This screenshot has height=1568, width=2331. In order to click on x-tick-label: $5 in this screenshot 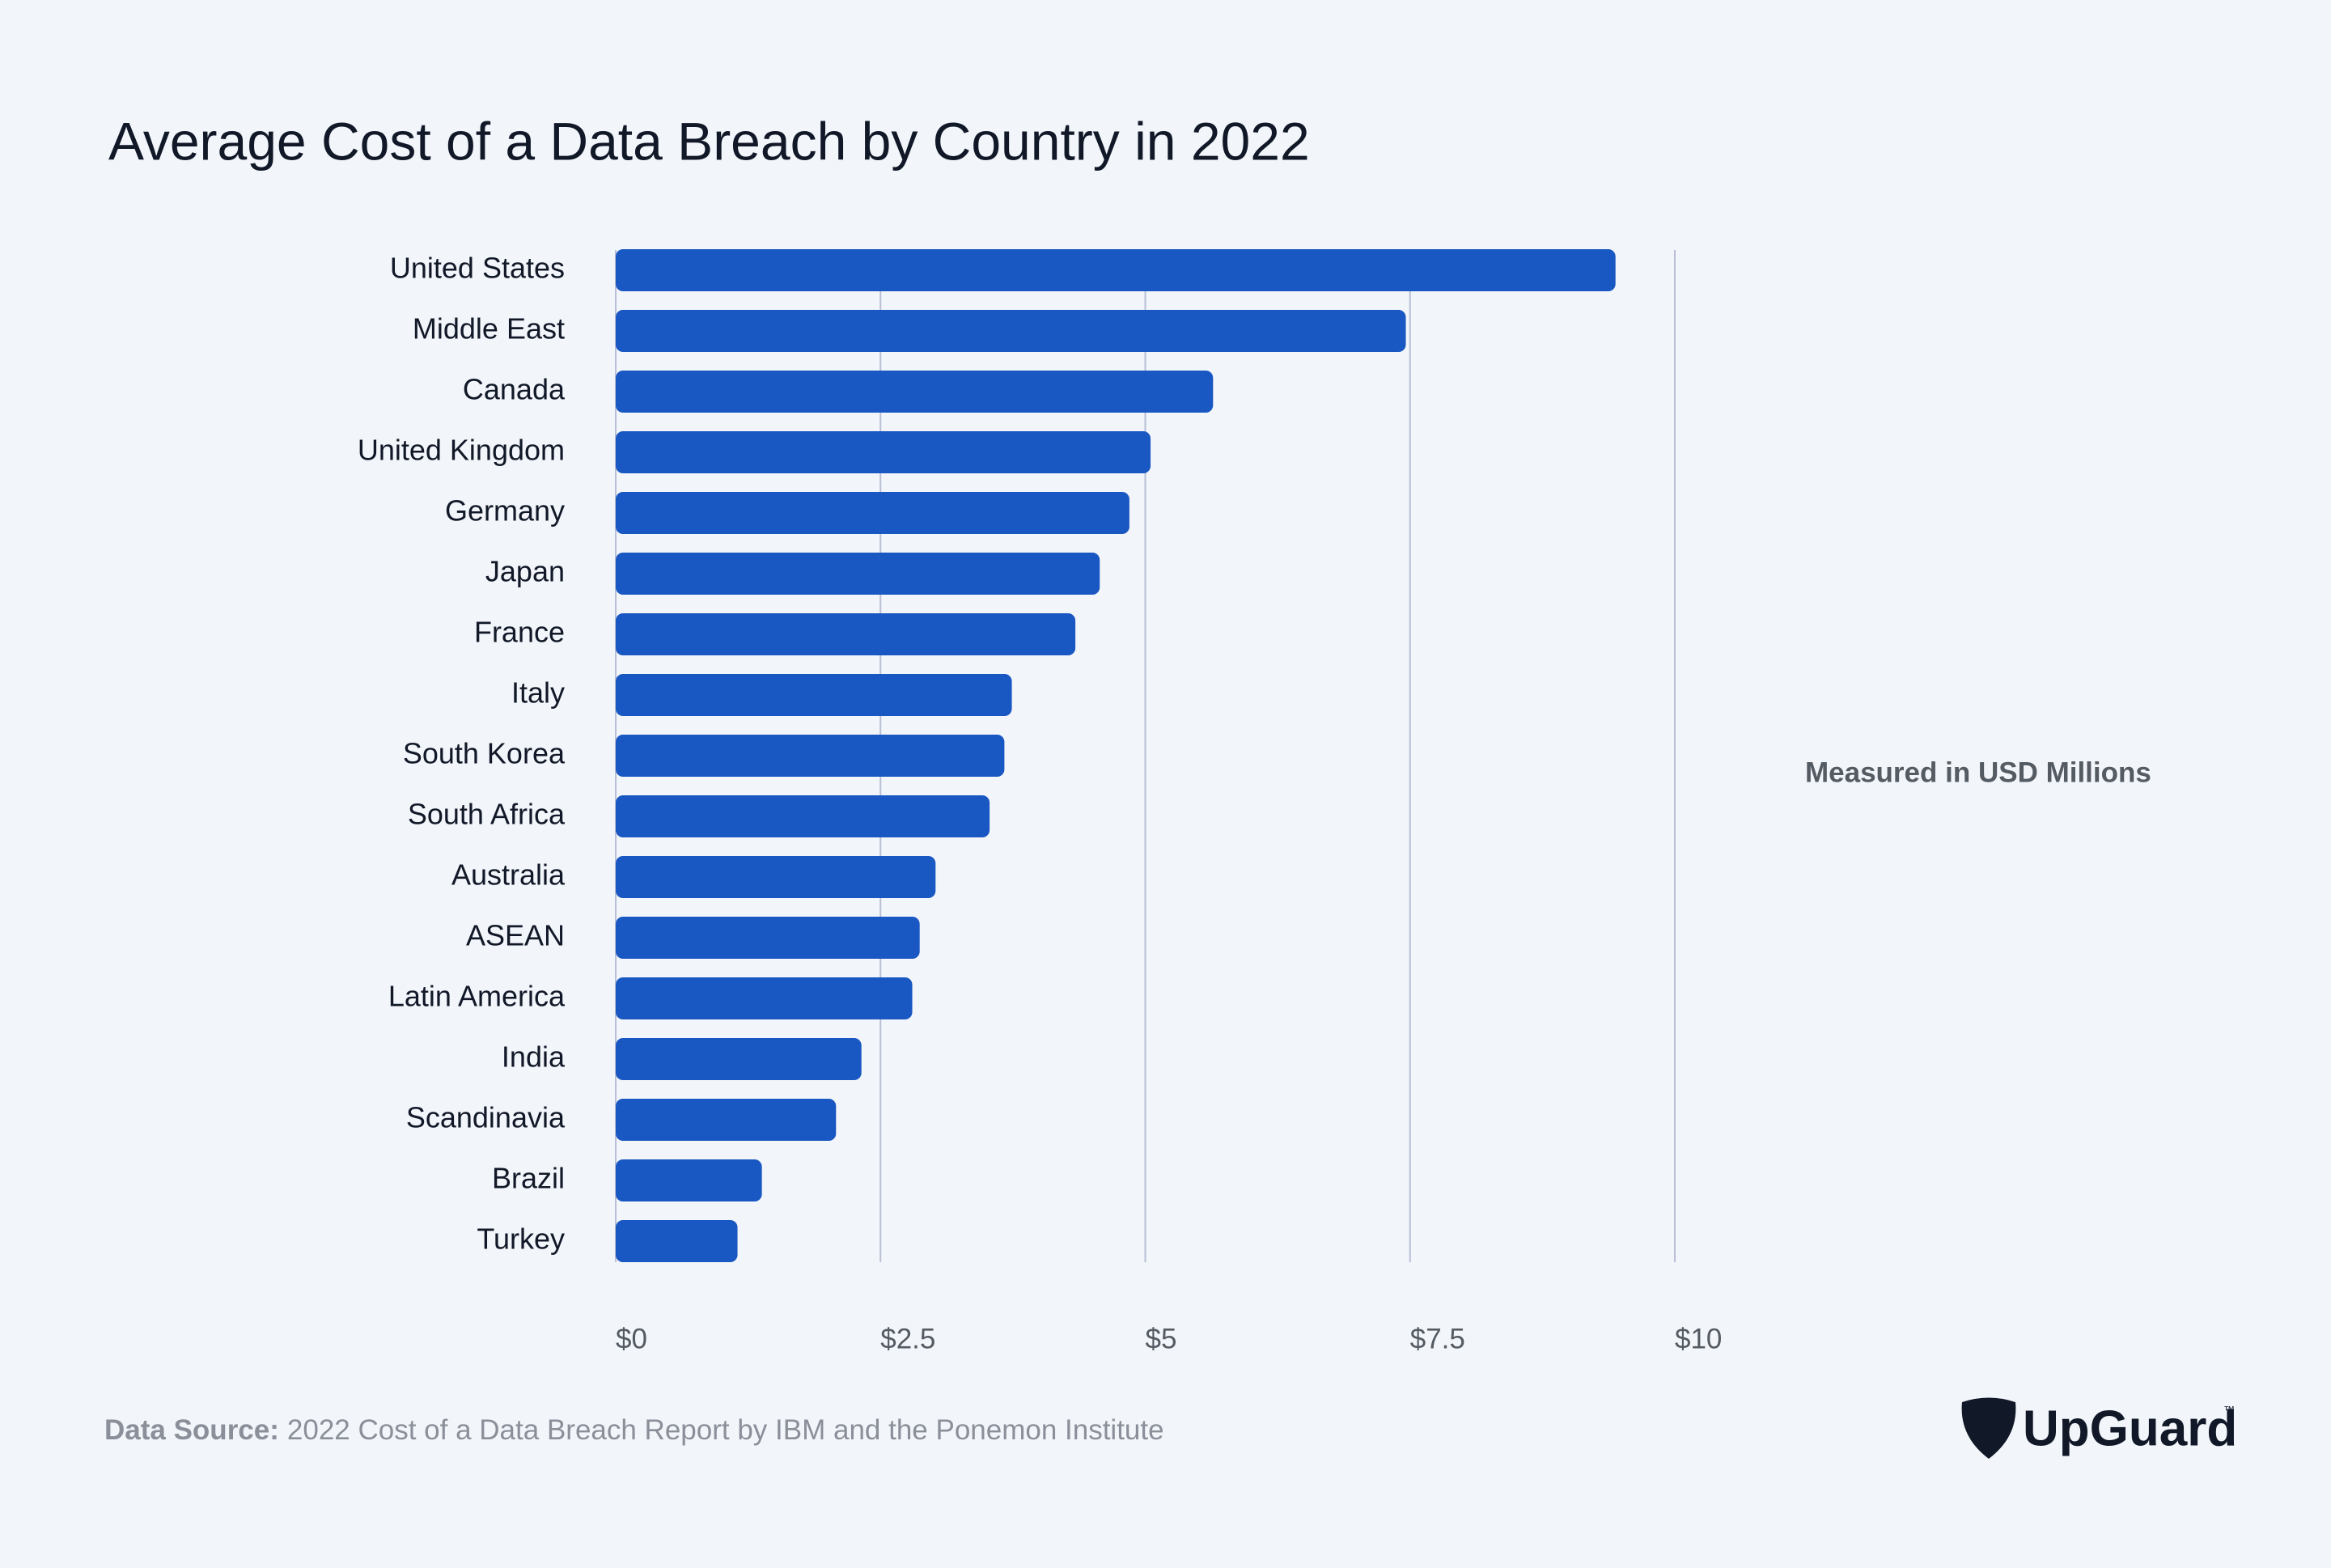, I will do `click(1161, 1338)`.